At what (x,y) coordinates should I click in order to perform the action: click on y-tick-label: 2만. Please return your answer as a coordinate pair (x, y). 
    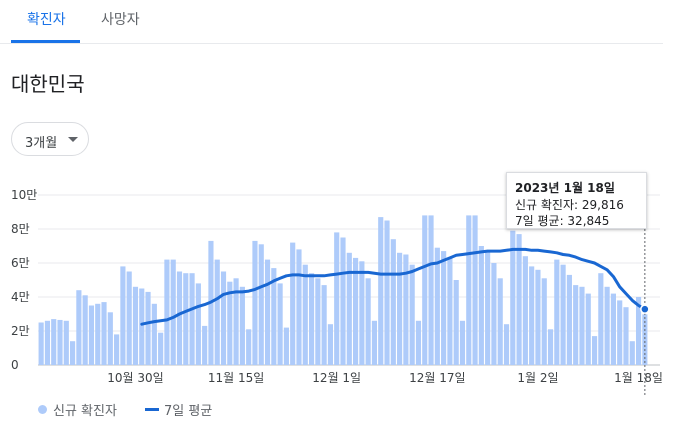
    Looking at the image, I should click on (20, 331).